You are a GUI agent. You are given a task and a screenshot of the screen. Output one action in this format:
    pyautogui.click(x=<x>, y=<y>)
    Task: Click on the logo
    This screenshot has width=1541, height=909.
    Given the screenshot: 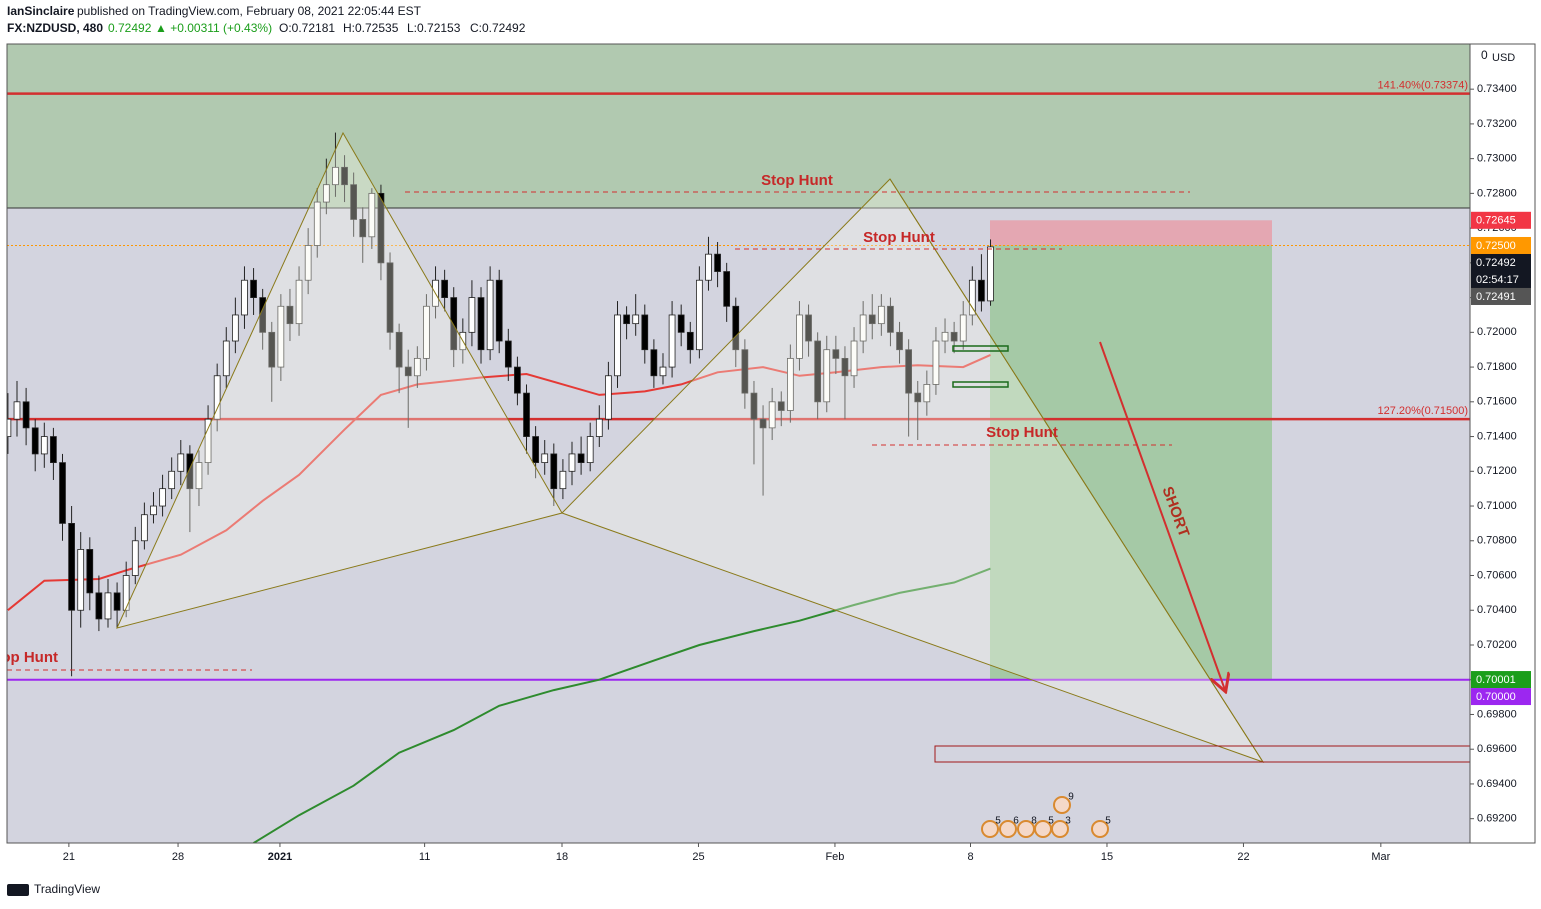 What is the action you would take?
    pyautogui.click(x=18, y=890)
    